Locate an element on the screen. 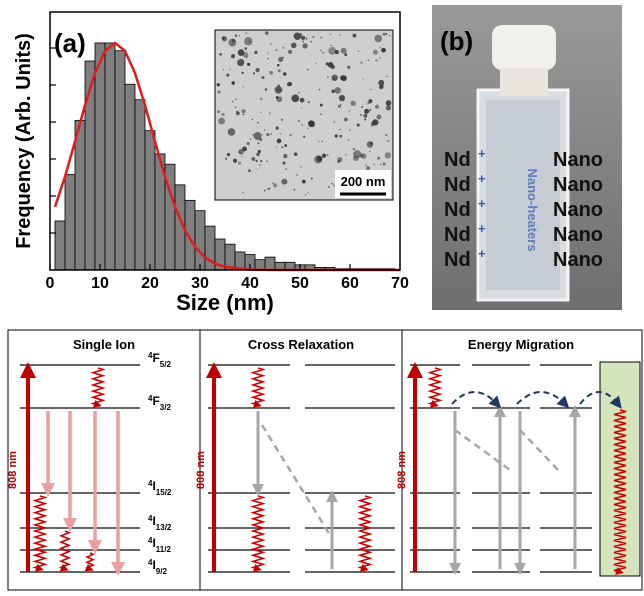 The image size is (644, 596). charge-label: + is located at coordinates (482, 178).